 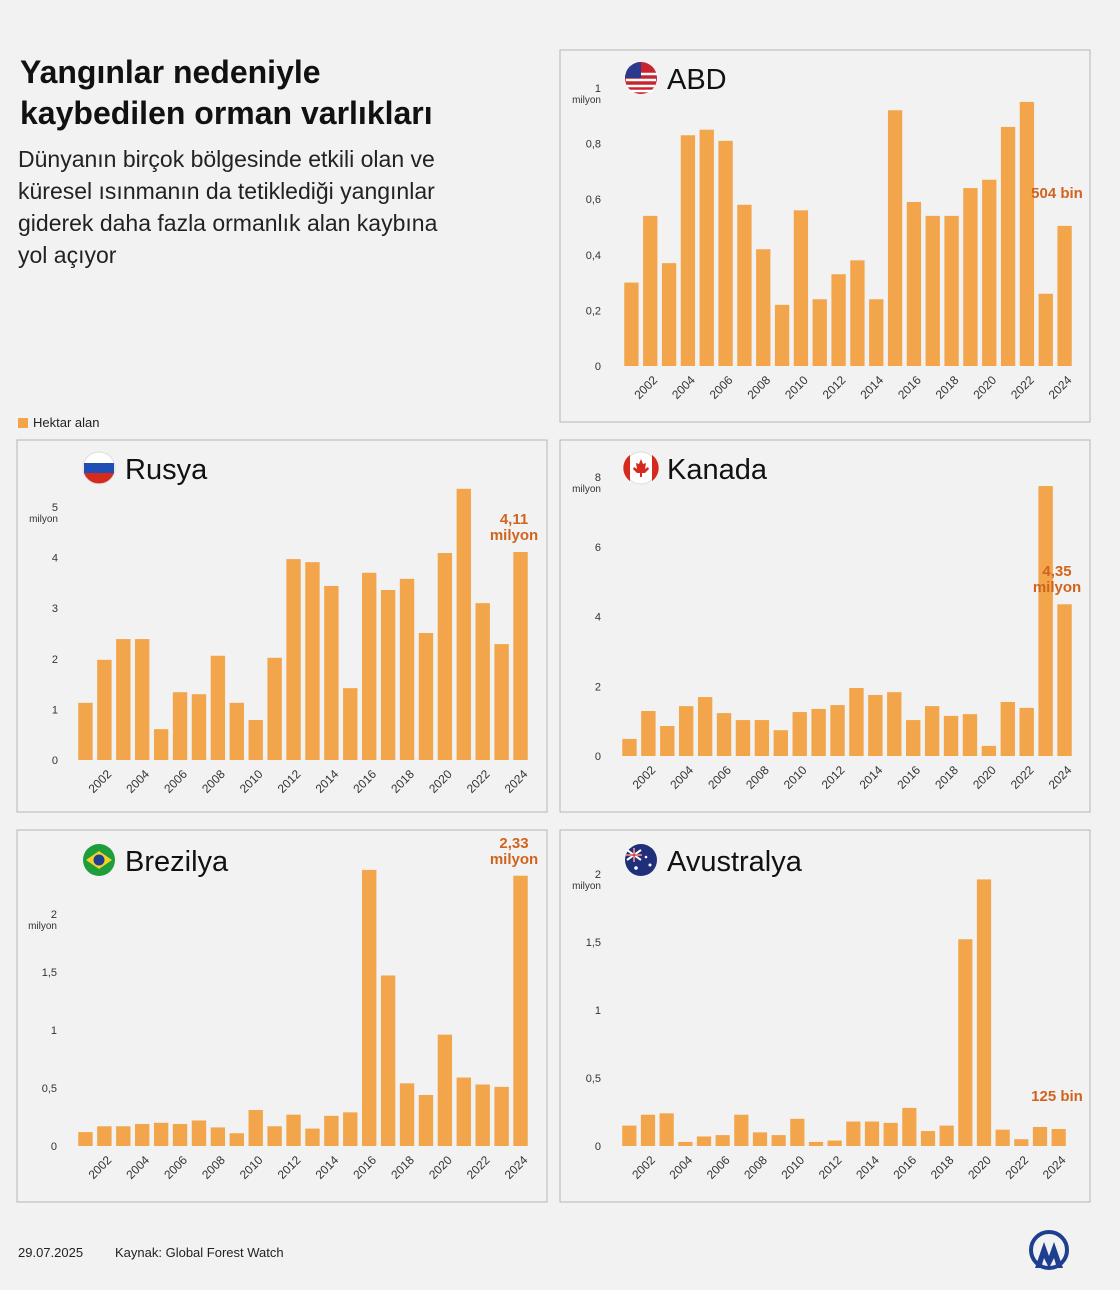 What do you see at coordinates (717, 470) in the screenshot?
I see `chart-title: Kanada` at bounding box center [717, 470].